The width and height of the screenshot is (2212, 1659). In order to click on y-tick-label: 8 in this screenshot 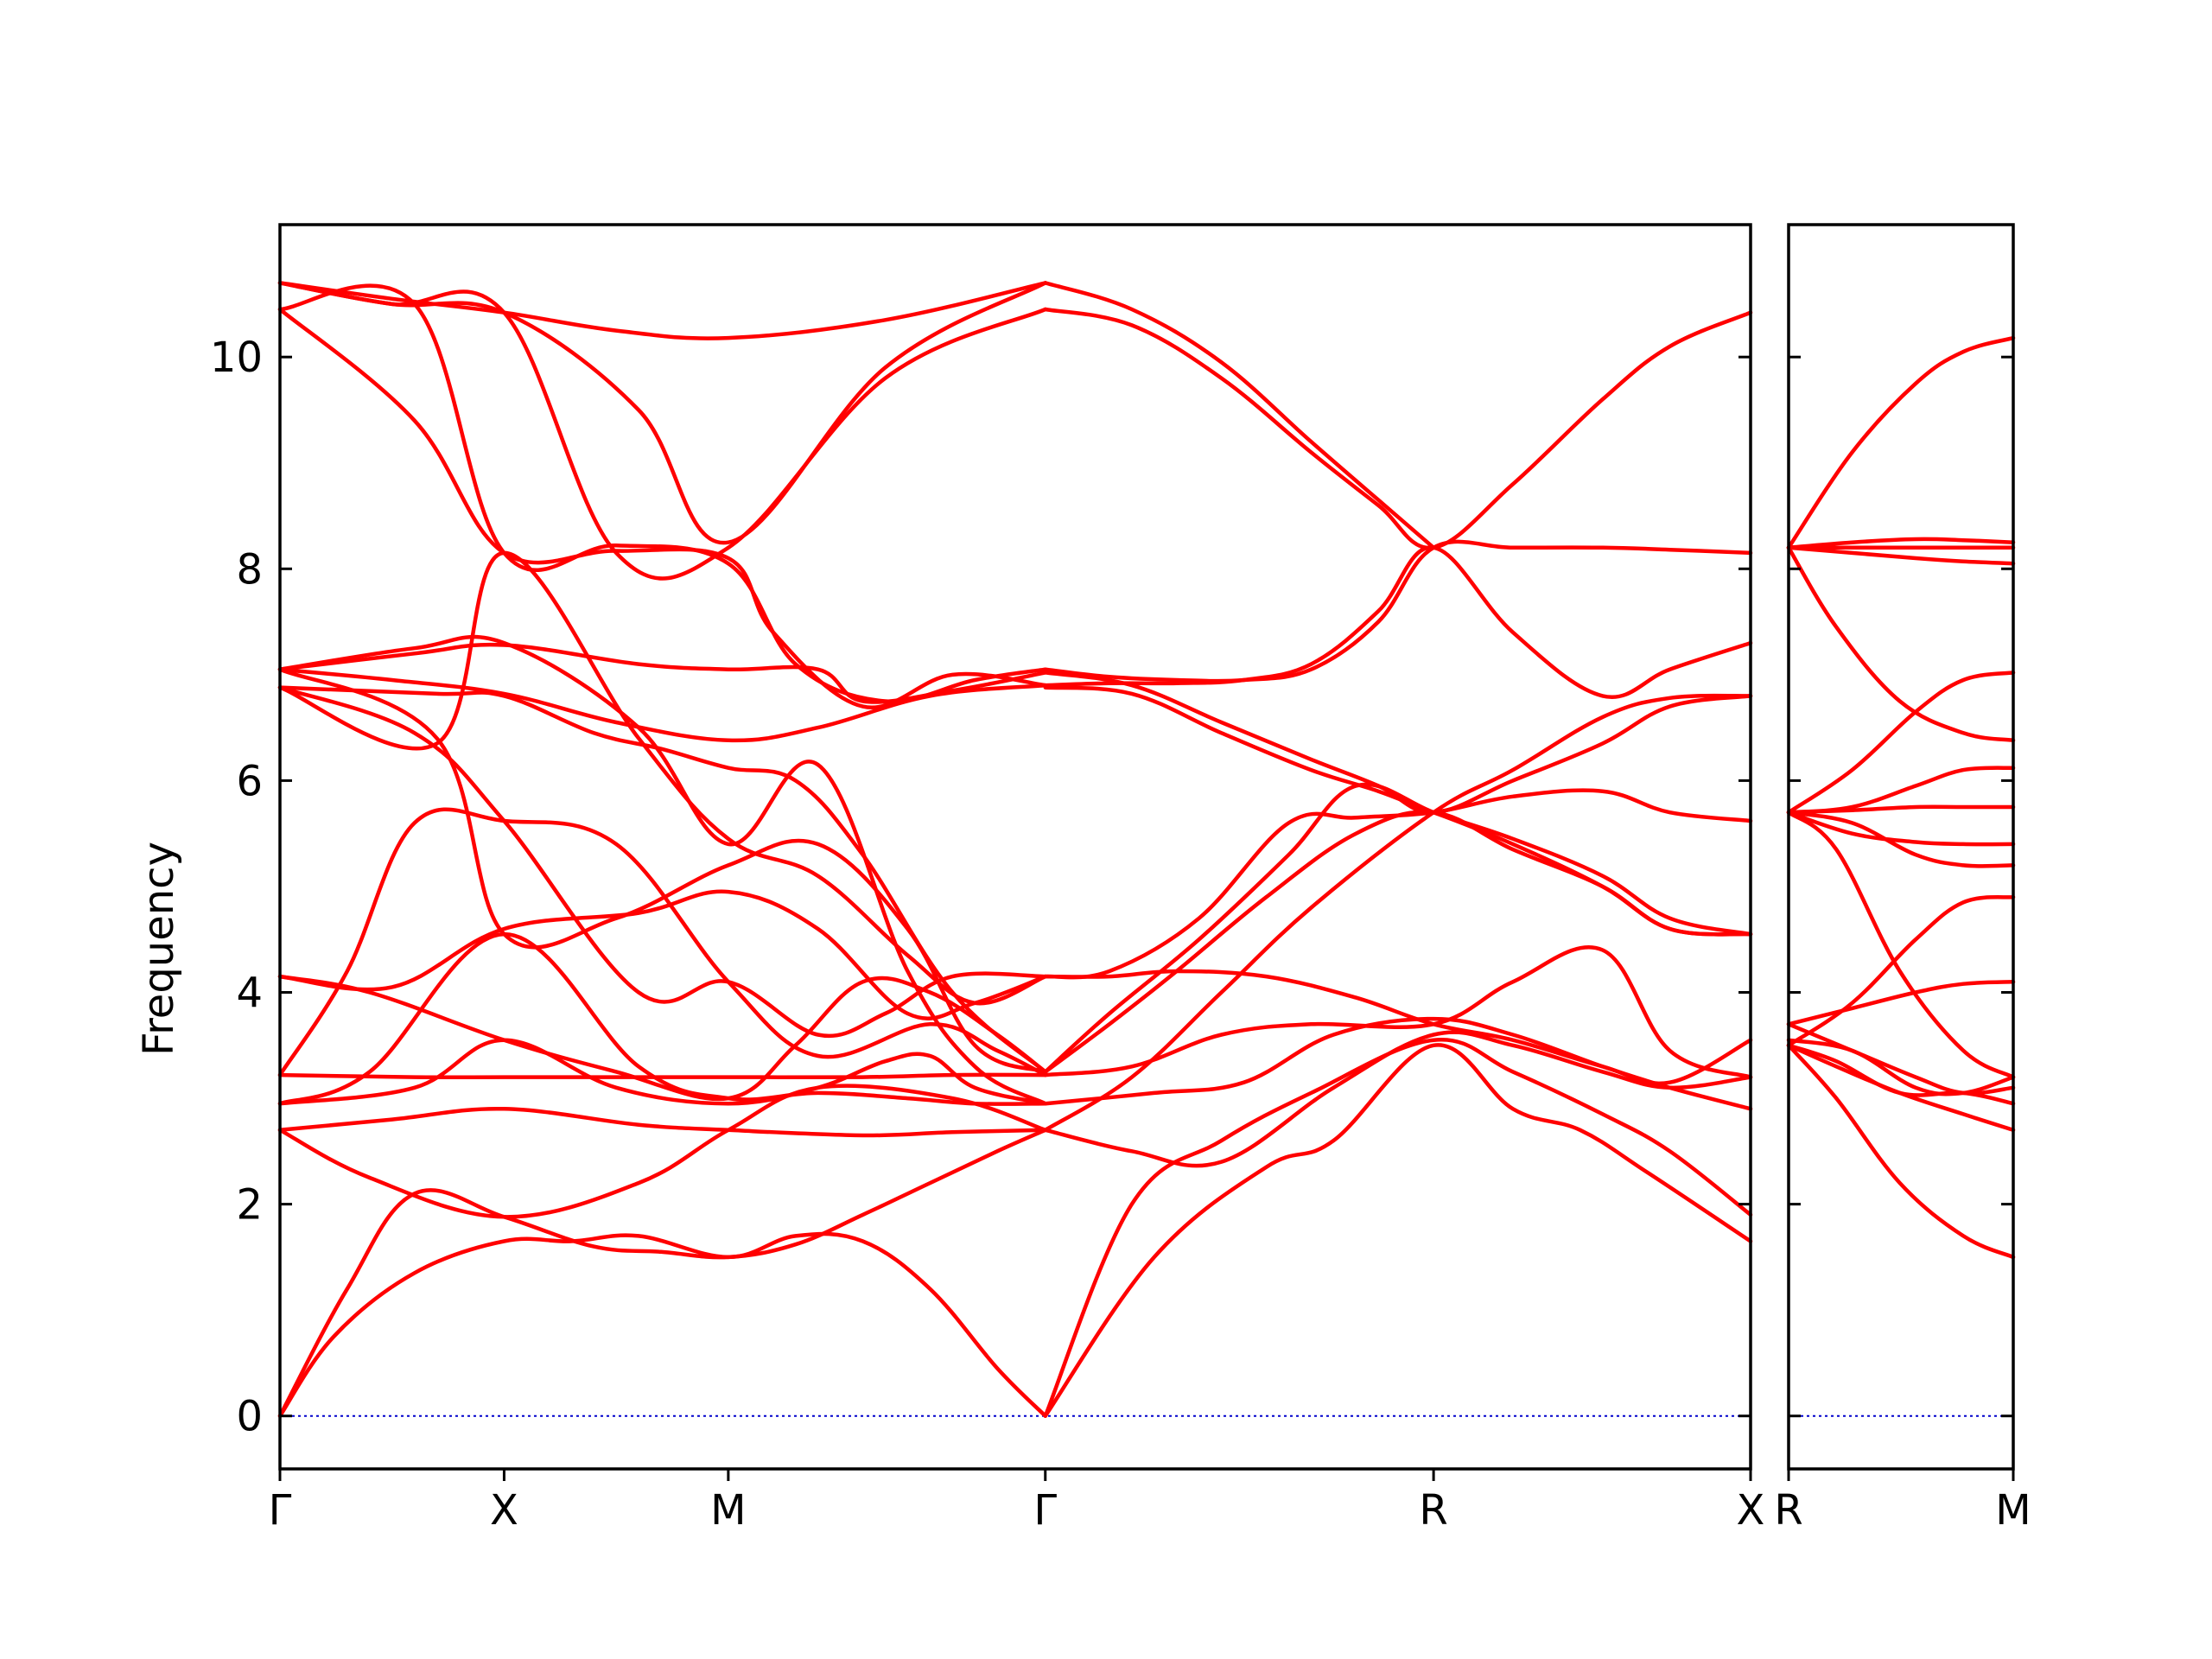, I will do `click(249, 569)`.